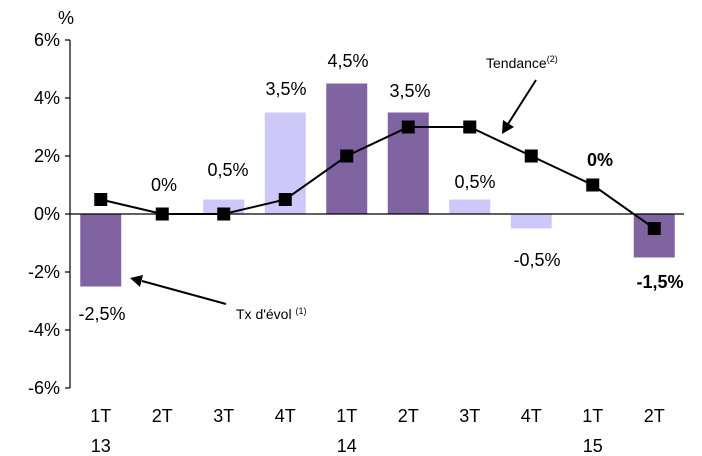 The width and height of the screenshot is (702, 456). What do you see at coordinates (536, 260) in the screenshot?
I see `data-label: -0,5%` at bounding box center [536, 260].